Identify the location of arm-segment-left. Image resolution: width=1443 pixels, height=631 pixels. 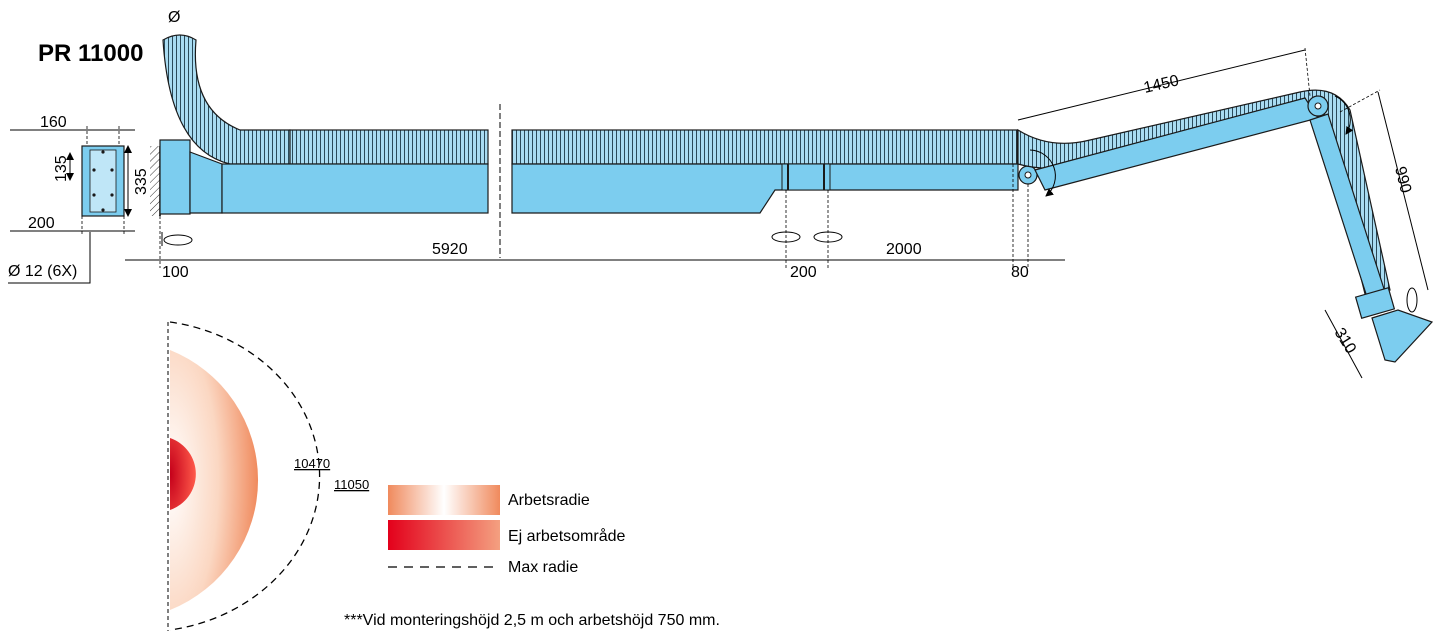
(355, 188).